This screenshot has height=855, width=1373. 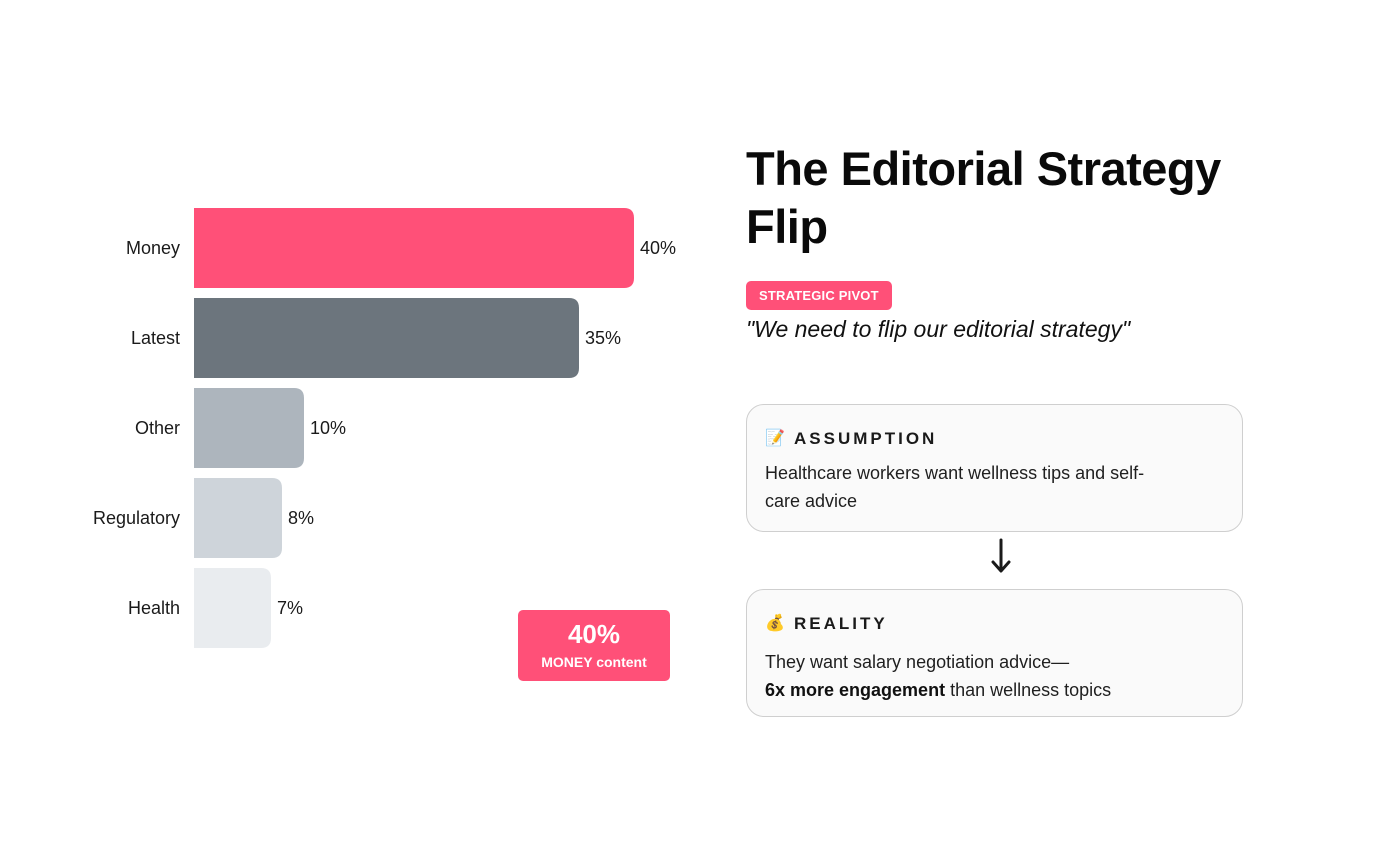 What do you see at coordinates (775, 438) in the screenshot?
I see `memo-icon: 📝` at bounding box center [775, 438].